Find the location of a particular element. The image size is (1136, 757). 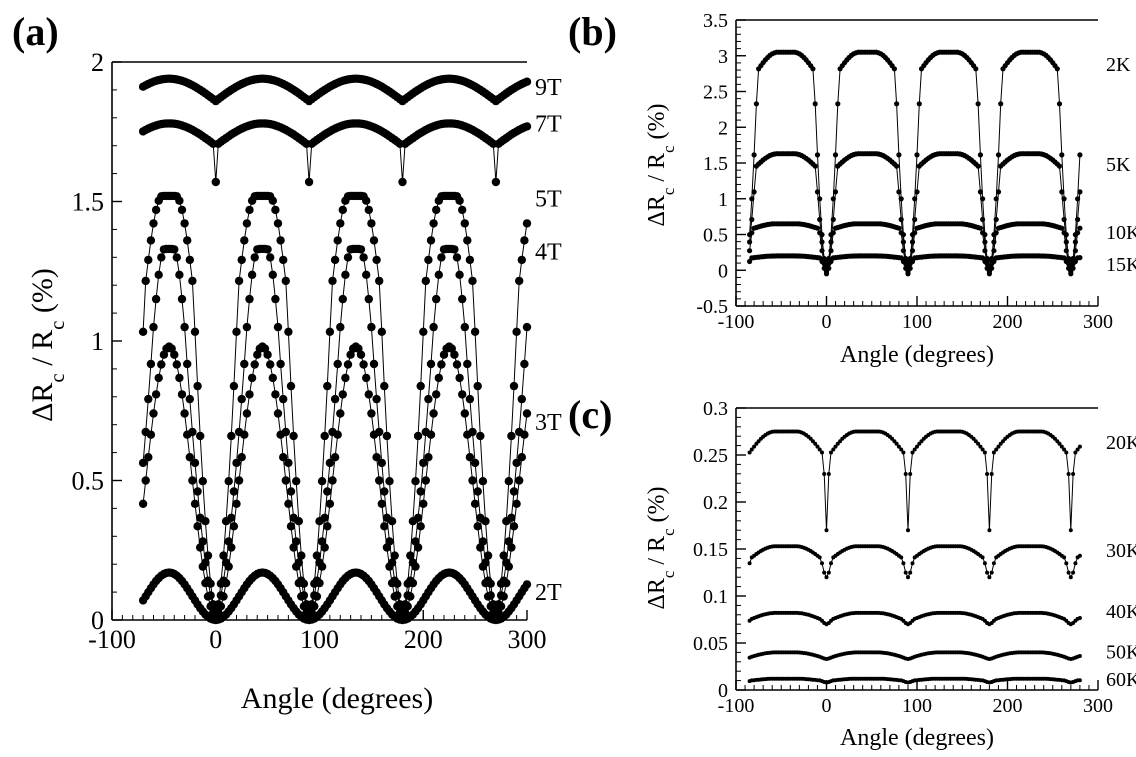

series-label-50K: 50K is located at coordinates (1121, 653).